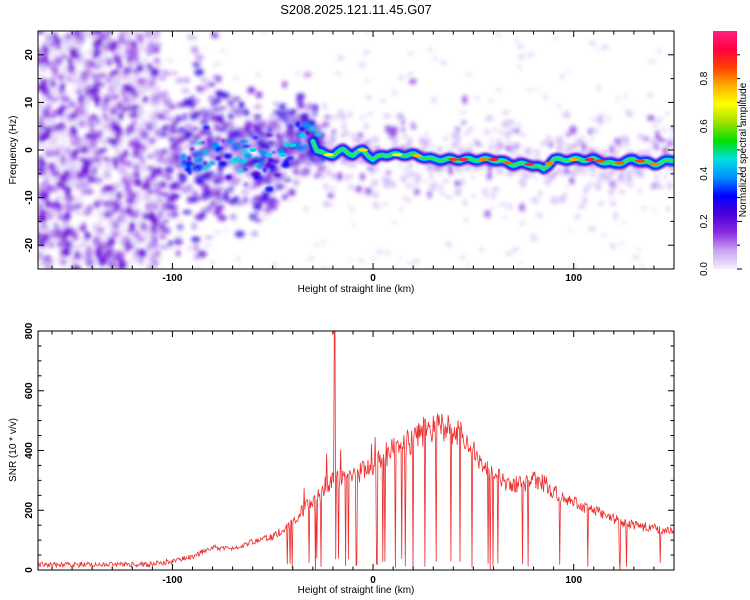 The width and height of the screenshot is (750, 600). I want to click on y-tick-label: 600, so click(29, 390).